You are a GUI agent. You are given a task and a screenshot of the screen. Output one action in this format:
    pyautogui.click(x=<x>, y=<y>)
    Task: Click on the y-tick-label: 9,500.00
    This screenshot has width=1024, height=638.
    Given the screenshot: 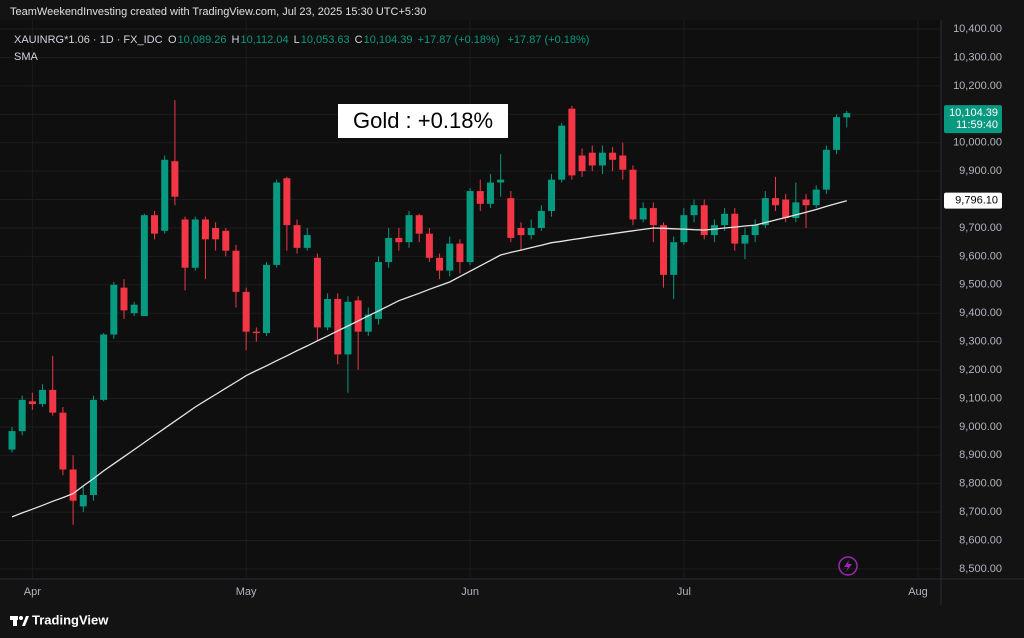 What is the action you would take?
    pyautogui.click(x=980, y=285)
    